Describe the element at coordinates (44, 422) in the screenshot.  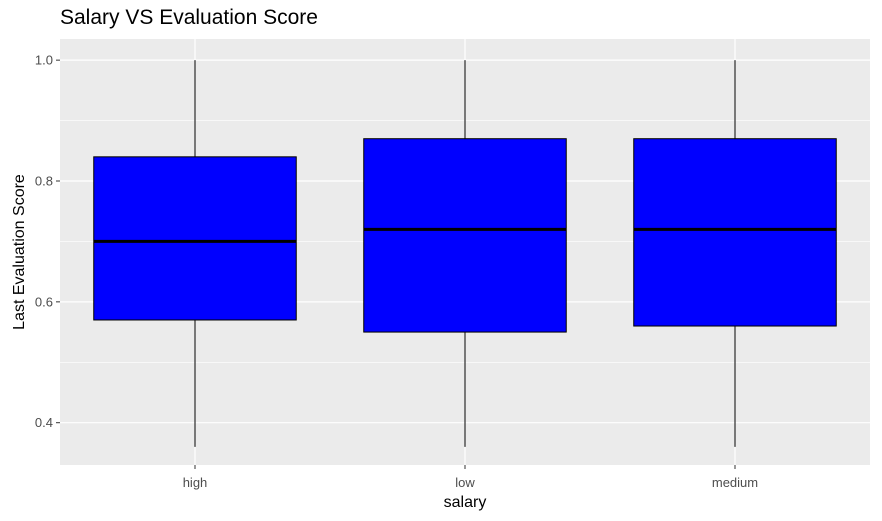
I see `y-tick-label: 0.4` at that location.